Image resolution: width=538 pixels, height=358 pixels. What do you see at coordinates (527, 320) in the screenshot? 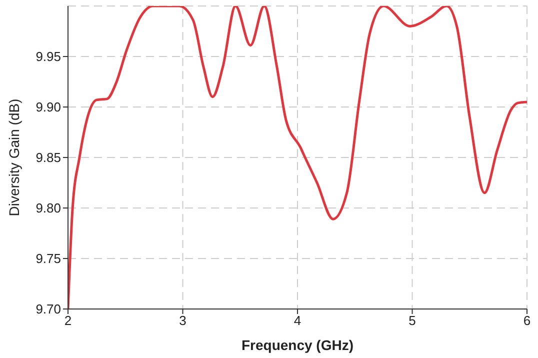
I see `x-tick-label: 6` at bounding box center [527, 320].